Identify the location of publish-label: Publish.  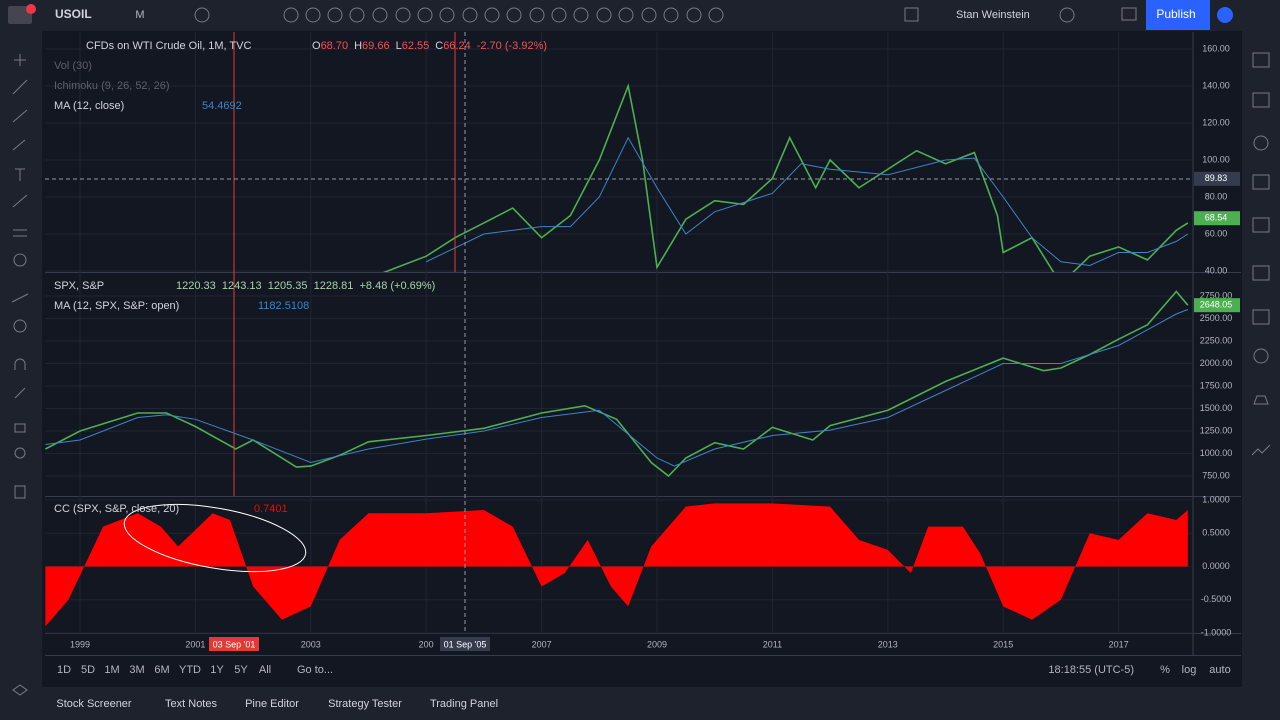
(1175, 14).